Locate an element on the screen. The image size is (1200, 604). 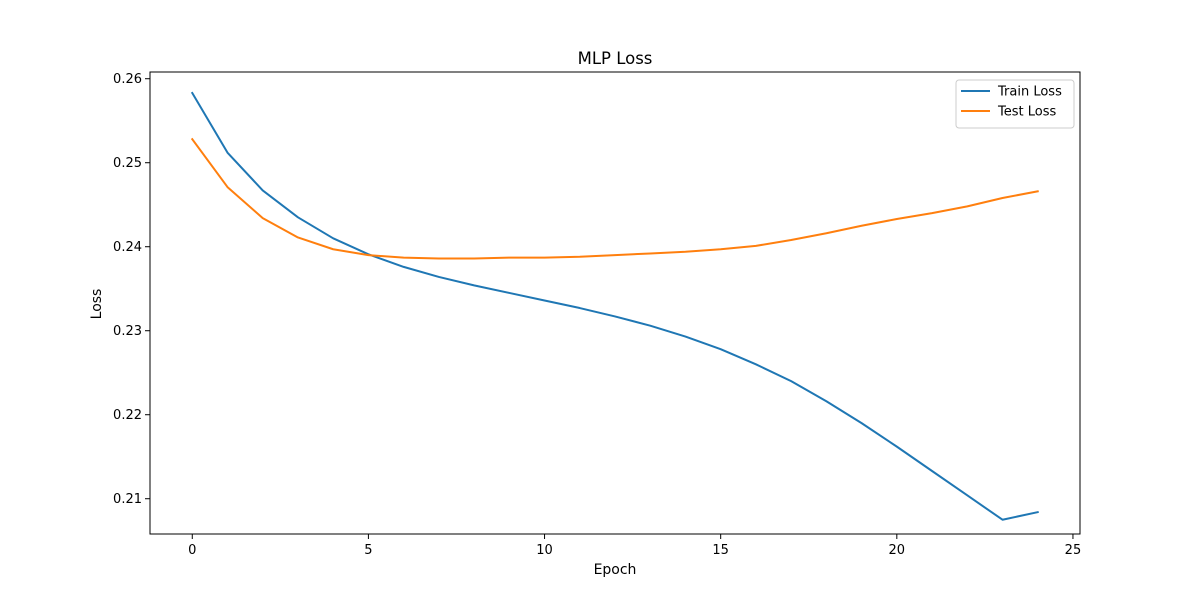
x-tick-label: 20 is located at coordinates (897, 550).